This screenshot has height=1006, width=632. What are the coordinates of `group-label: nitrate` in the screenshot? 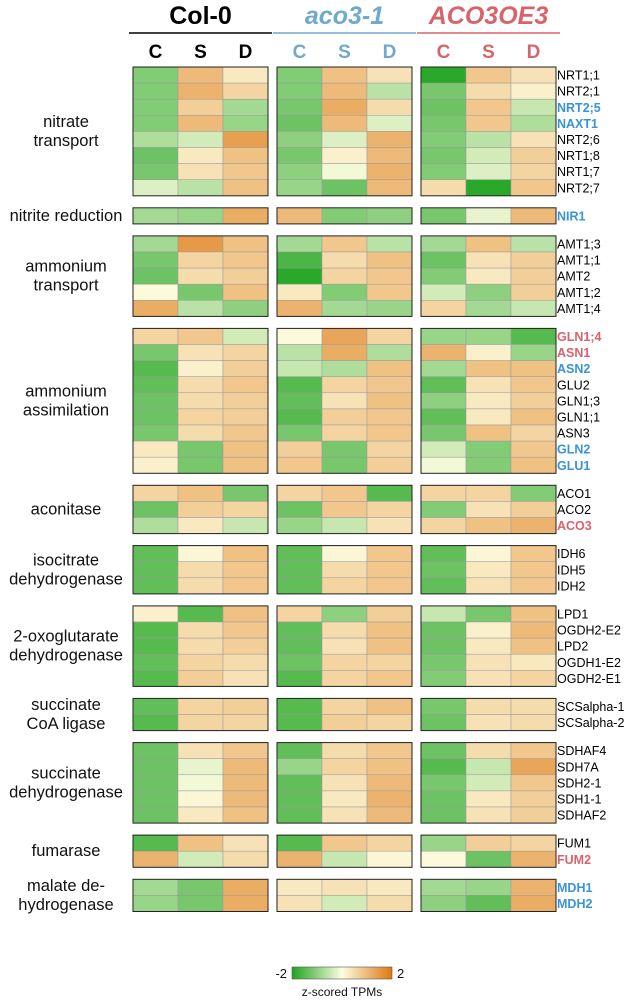 It's located at (66, 122).